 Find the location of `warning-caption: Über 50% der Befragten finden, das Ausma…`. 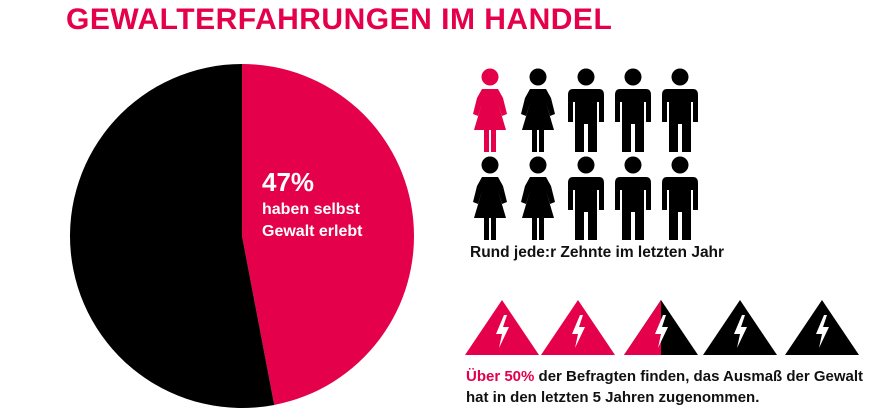

warning-caption: Über 50% der Befragten finden, das Ausma… is located at coordinates (666, 387).